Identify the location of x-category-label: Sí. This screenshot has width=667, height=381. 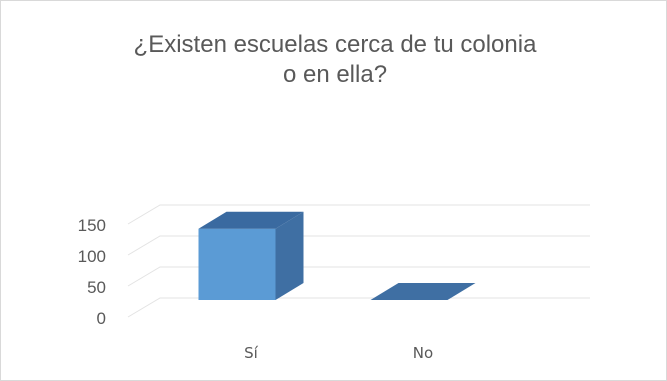
(251, 353).